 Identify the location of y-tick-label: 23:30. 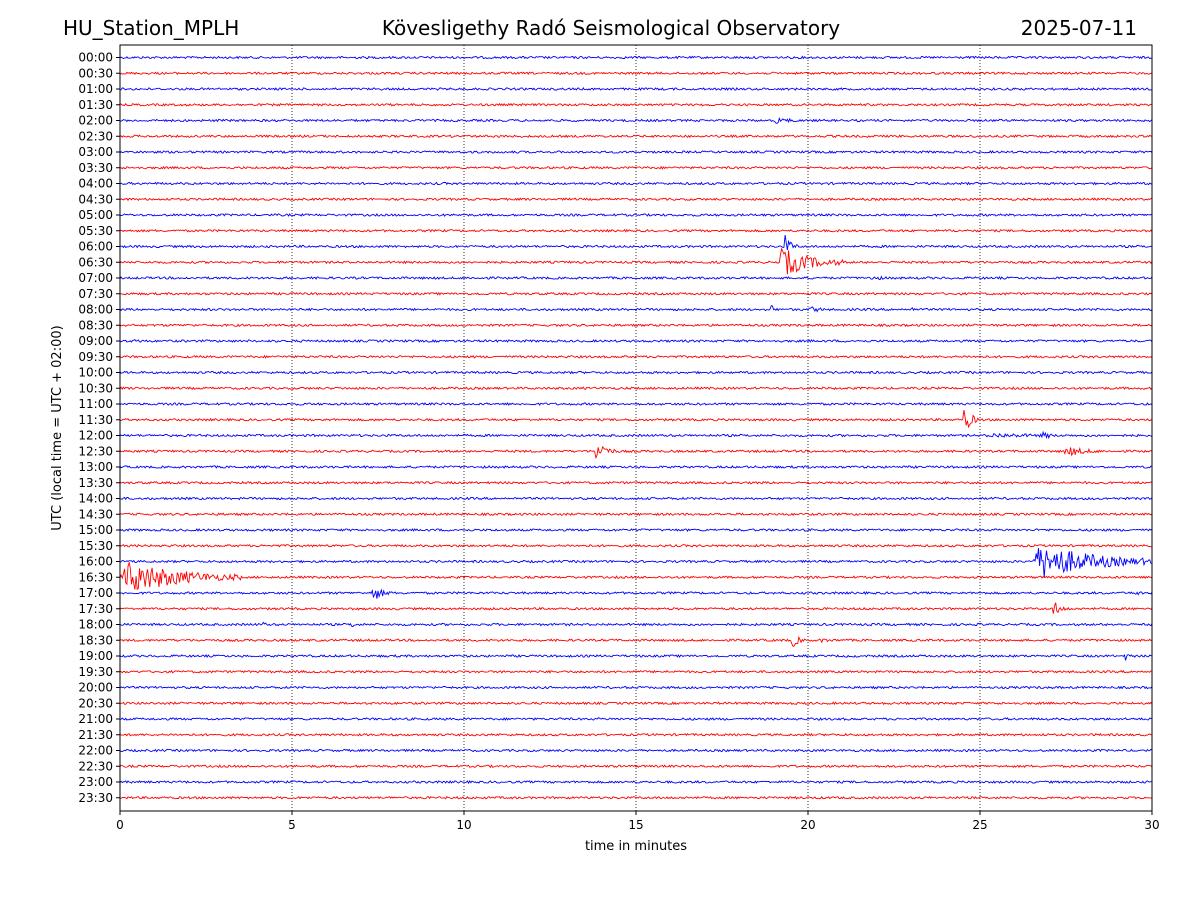
(95, 798).